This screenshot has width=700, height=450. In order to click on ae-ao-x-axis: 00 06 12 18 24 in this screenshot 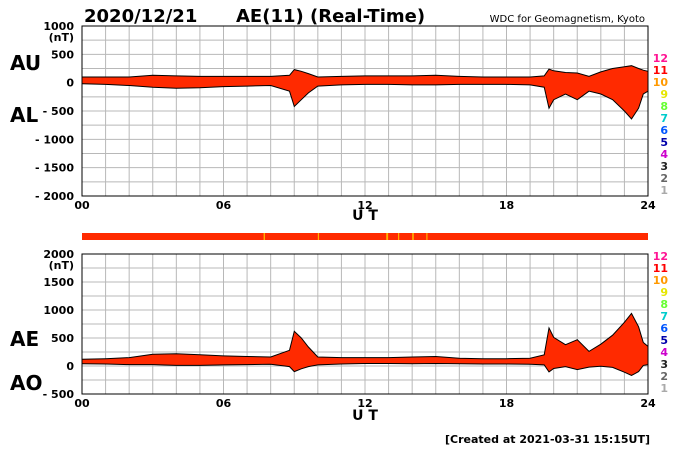, I will do `click(365, 403)`.